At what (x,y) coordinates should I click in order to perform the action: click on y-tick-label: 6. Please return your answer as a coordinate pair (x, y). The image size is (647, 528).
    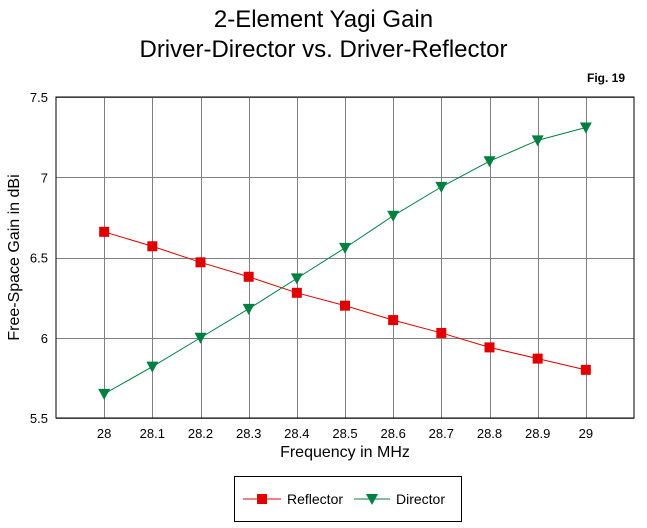
    Looking at the image, I should click on (44, 338).